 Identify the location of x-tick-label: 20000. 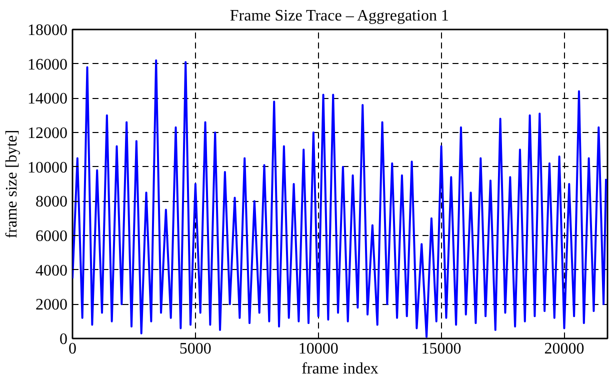
(564, 349).